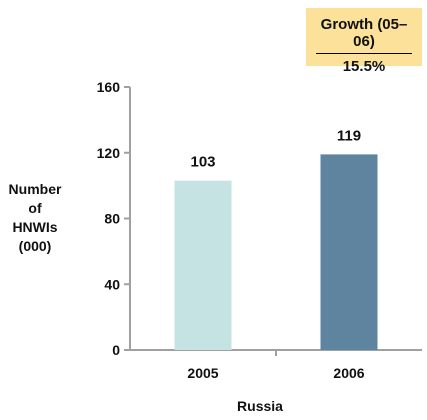 The height and width of the screenshot is (420, 427). What do you see at coordinates (364, 66) in the screenshot?
I see `growth-value: 15.5%` at bounding box center [364, 66].